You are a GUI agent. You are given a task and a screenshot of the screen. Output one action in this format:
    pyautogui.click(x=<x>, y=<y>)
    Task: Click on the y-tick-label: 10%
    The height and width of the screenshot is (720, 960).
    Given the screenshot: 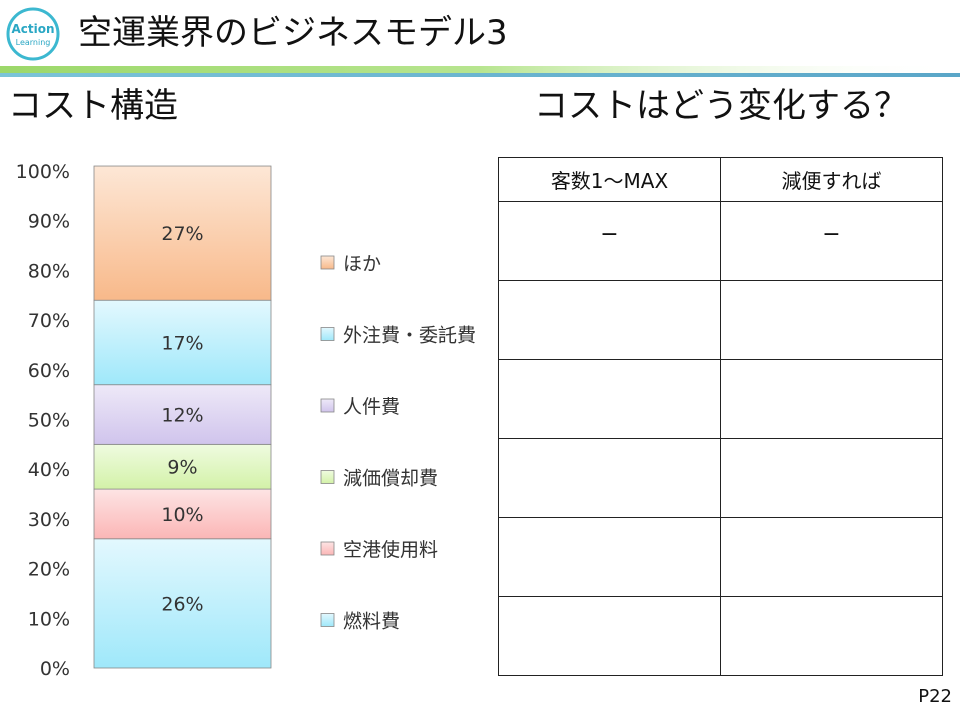 What is the action you would take?
    pyautogui.click(x=49, y=619)
    